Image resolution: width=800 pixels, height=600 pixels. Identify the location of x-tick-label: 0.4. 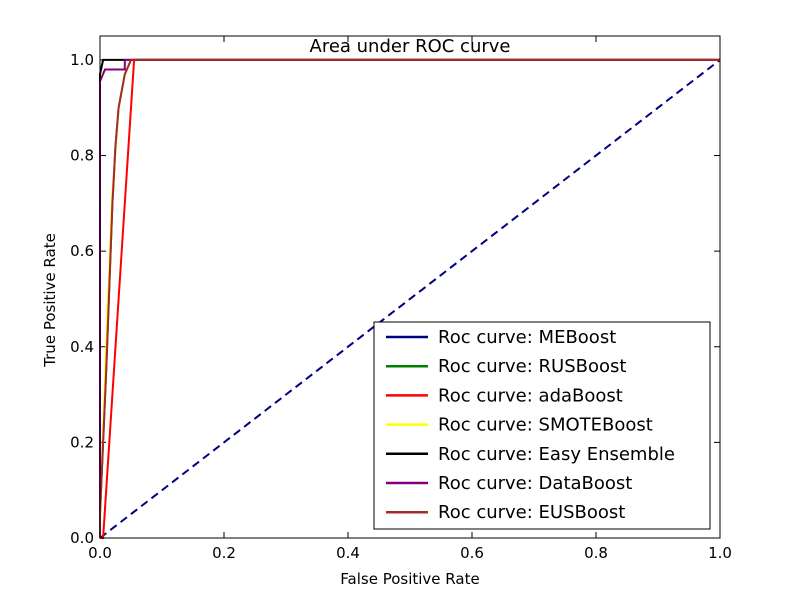
(348, 553).